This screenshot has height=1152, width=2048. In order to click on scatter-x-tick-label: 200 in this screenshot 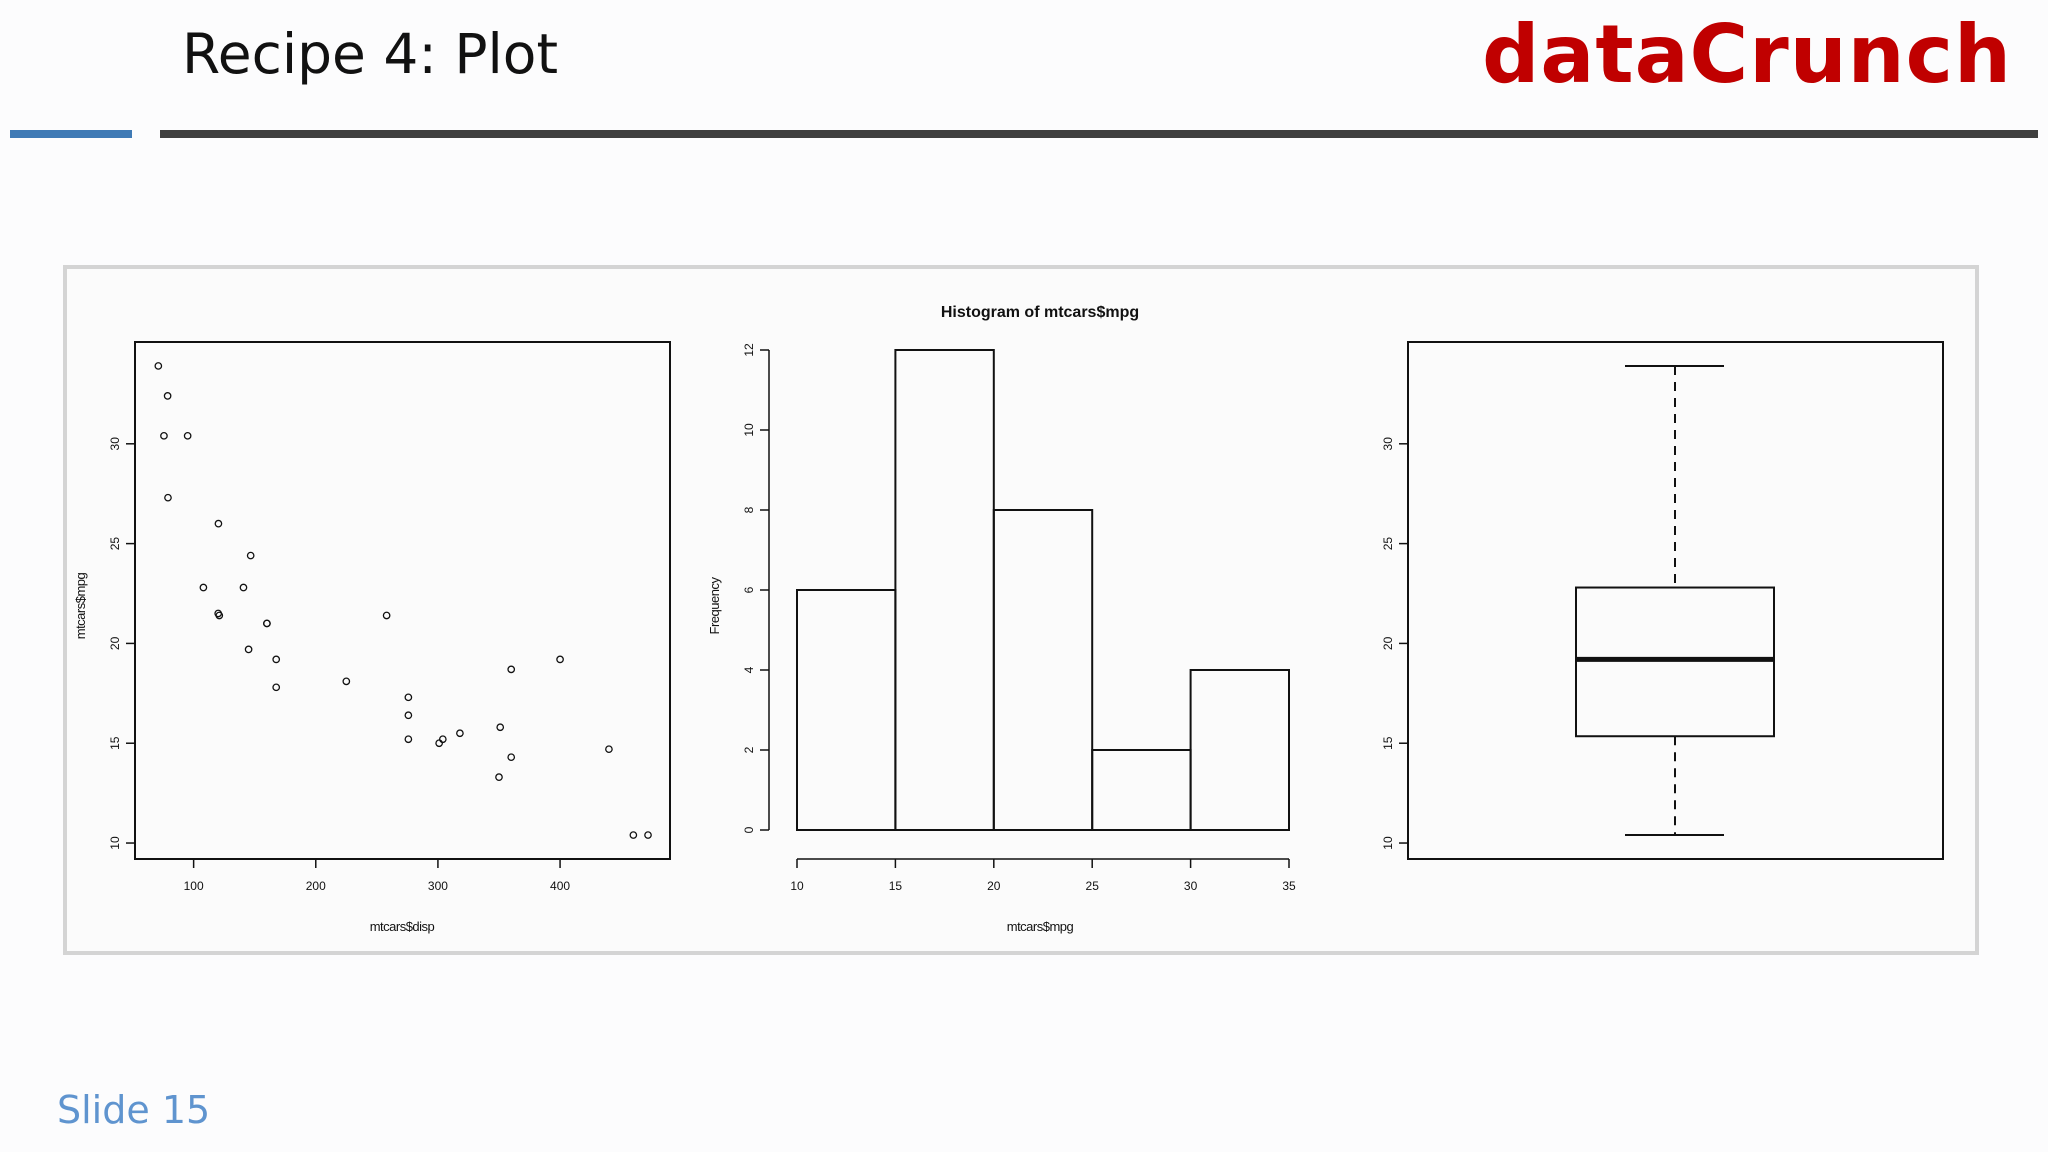, I will do `click(316, 886)`.